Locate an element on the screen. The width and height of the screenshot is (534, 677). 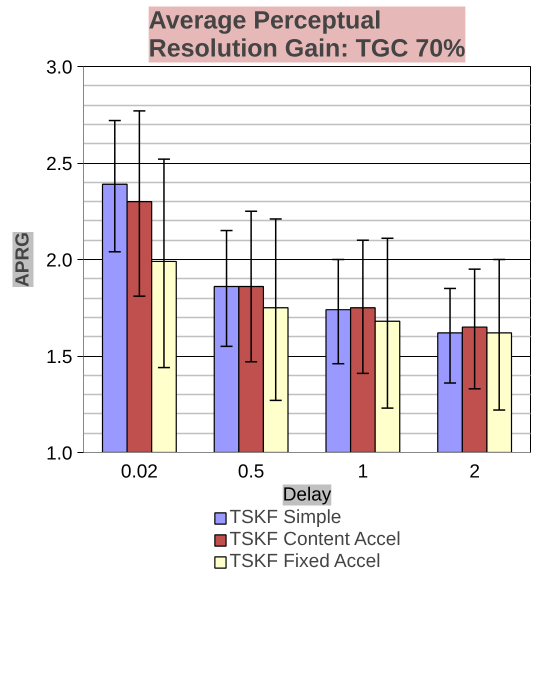
legend-label: TSKF Content Accel is located at coordinates (315, 540).